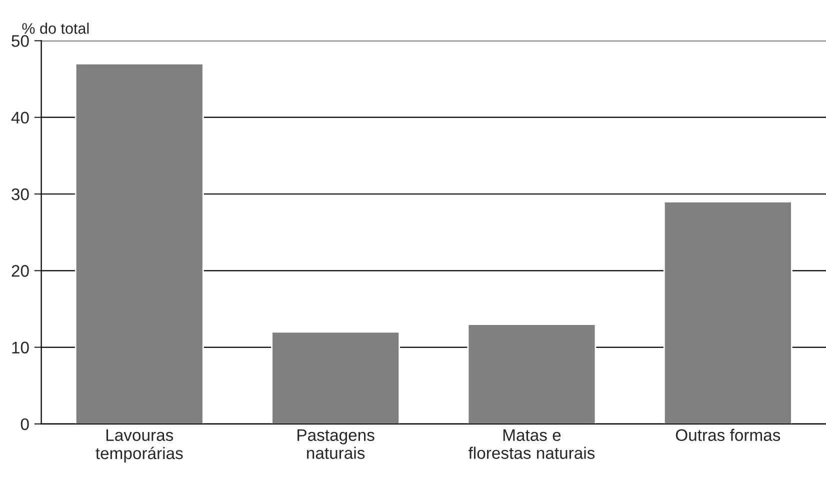  What do you see at coordinates (20, 118) in the screenshot?
I see `y-tick-label: 40` at bounding box center [20, 118].